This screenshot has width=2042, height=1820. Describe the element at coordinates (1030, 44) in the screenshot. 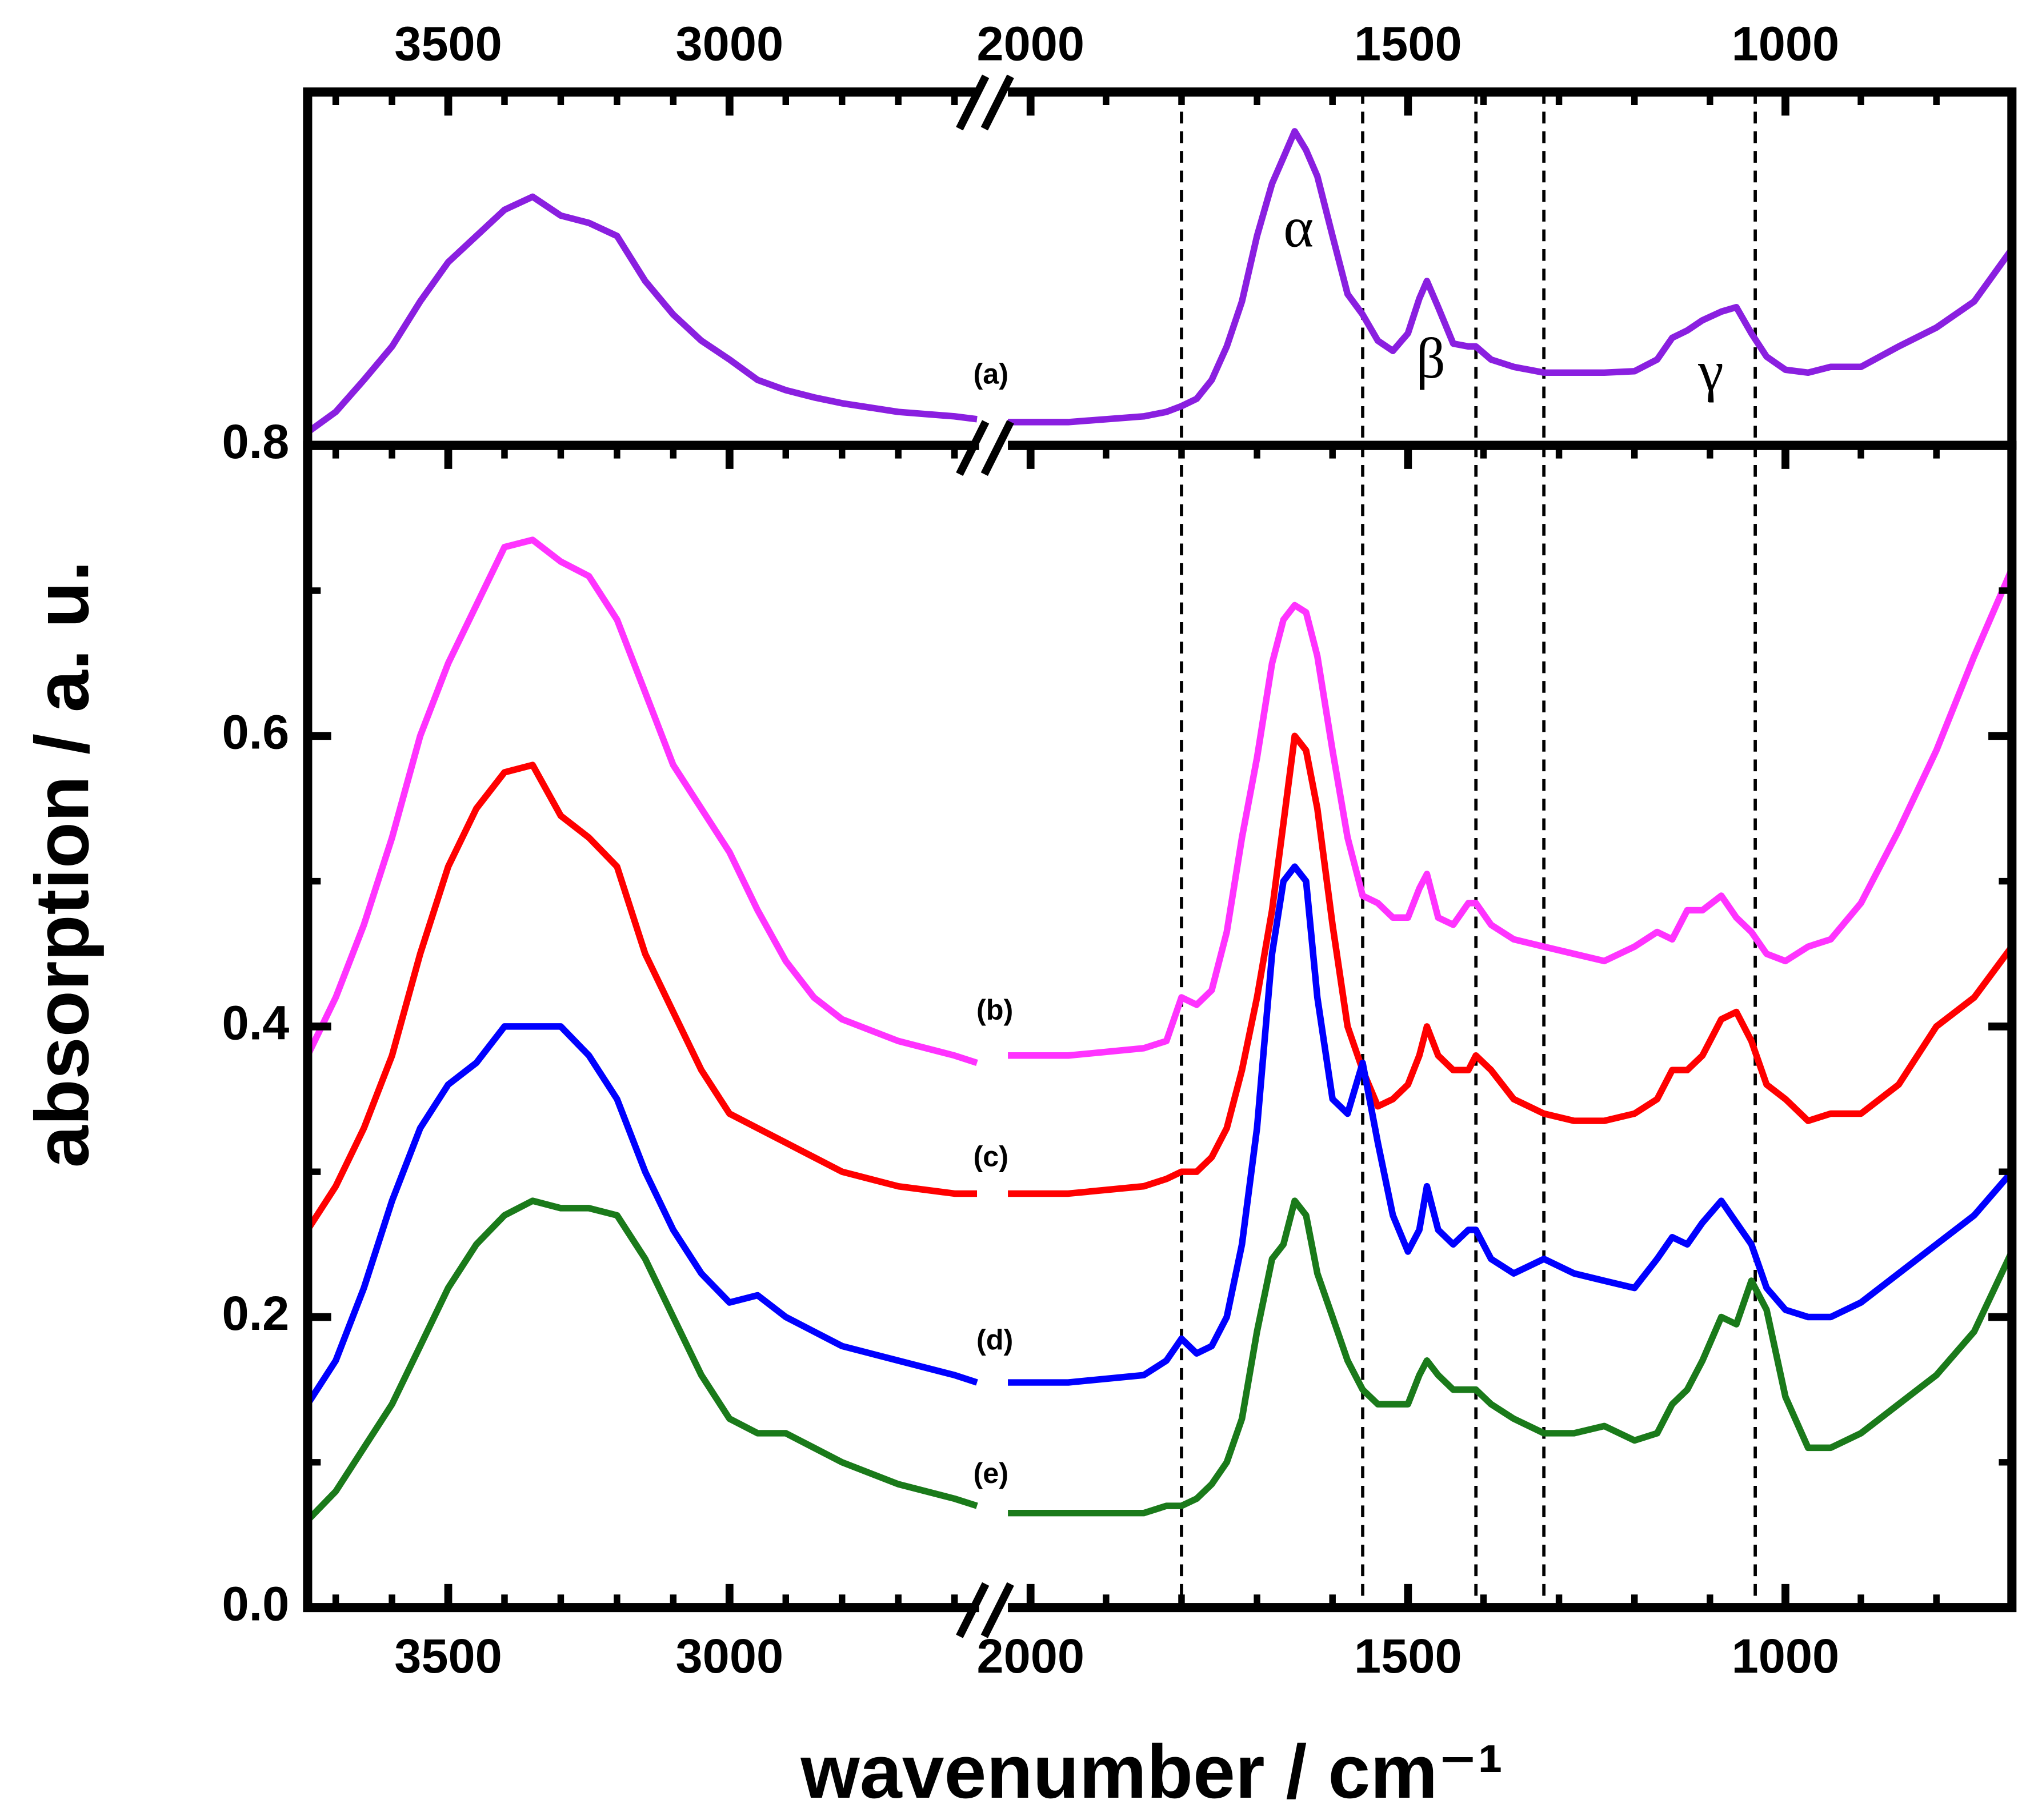

I see `x-tick-label-top: 2000` at that location.